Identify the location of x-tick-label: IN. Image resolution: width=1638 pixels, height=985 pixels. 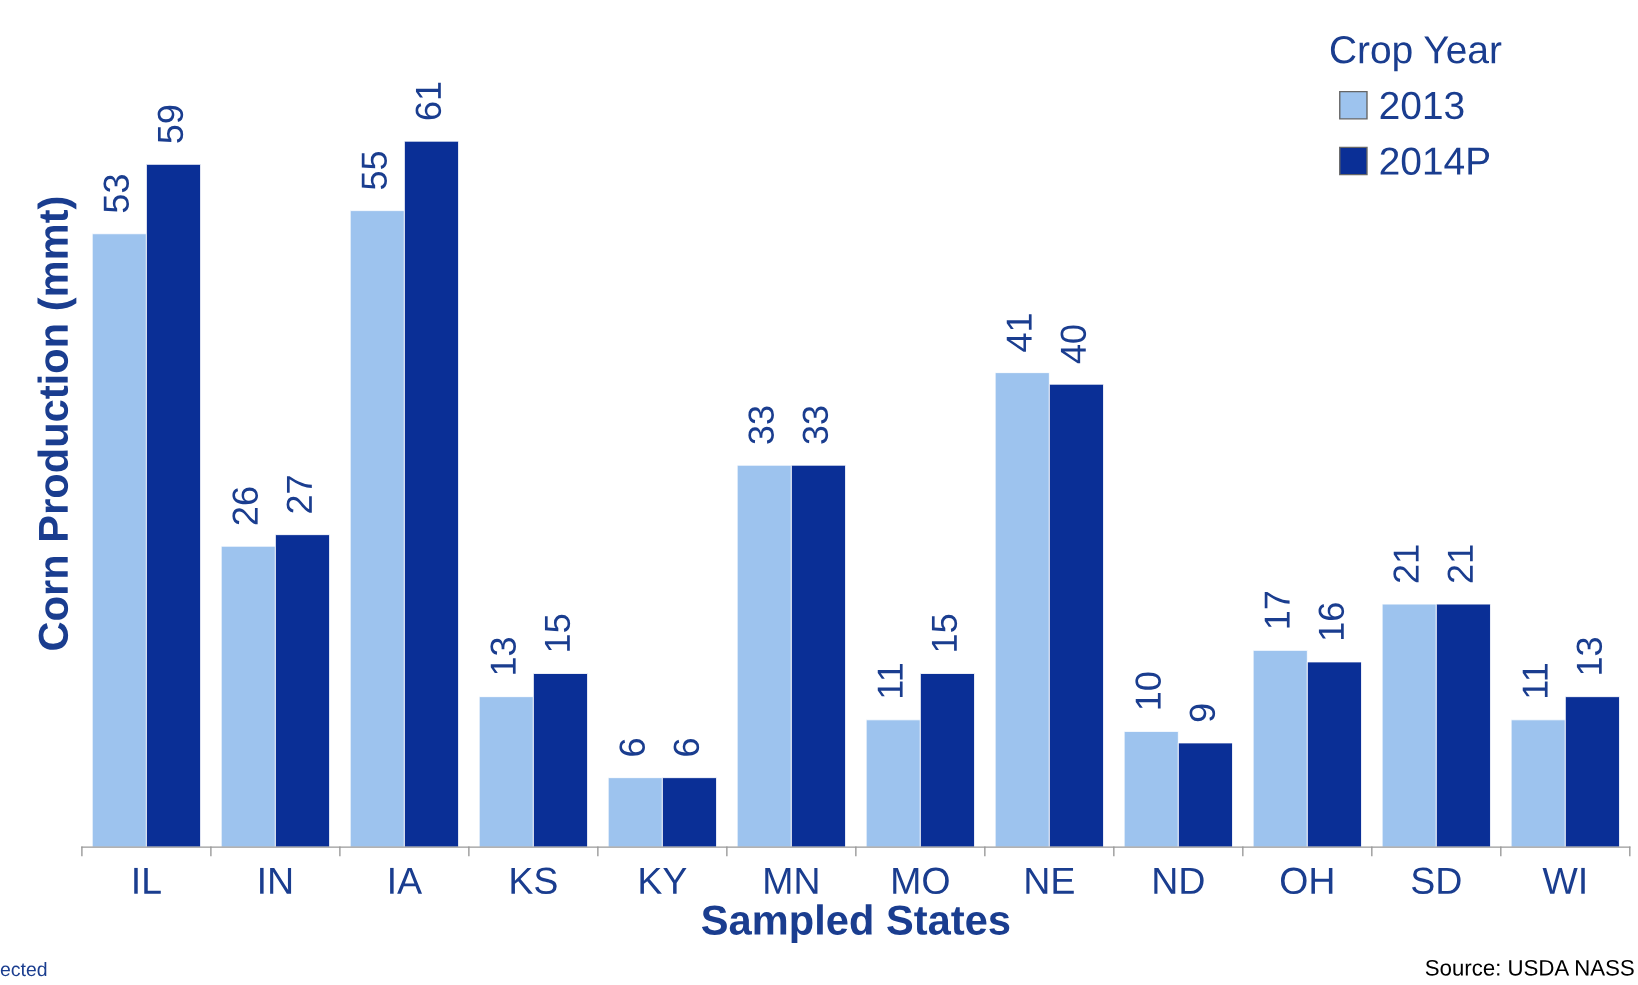
(276, 880).